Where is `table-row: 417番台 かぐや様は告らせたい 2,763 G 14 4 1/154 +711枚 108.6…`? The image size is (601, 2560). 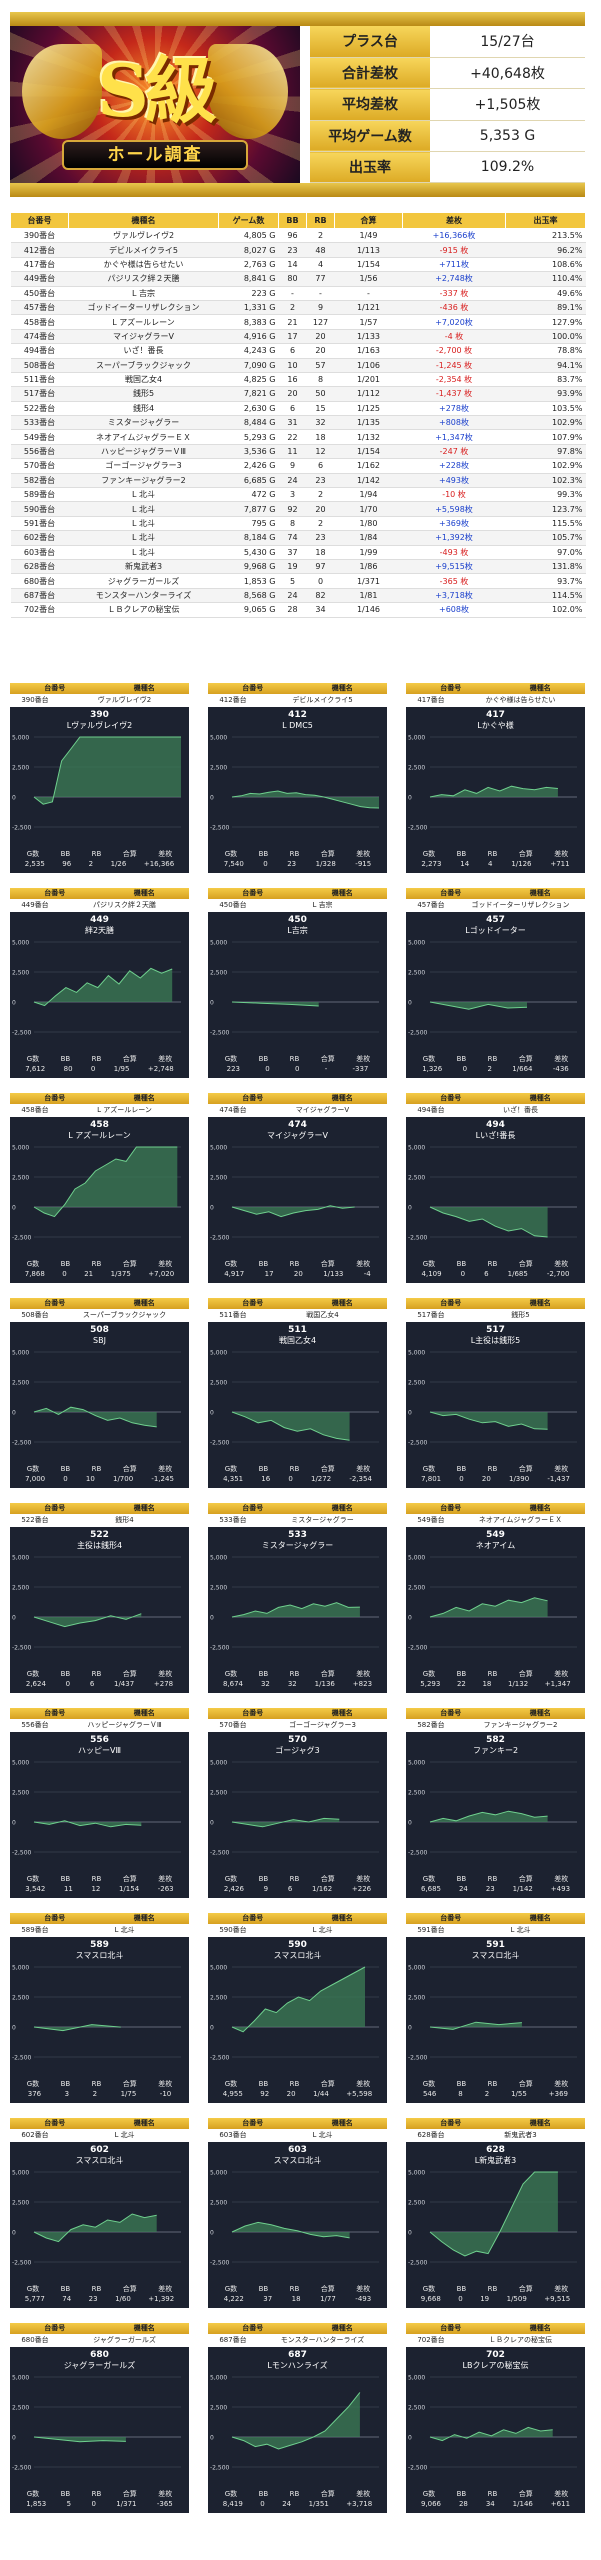 table-row: 417番台 かぐや様は告らせたい 2,763 G 14 4 1/154 +711枚 108.6… is located at coordinates (298, 265).